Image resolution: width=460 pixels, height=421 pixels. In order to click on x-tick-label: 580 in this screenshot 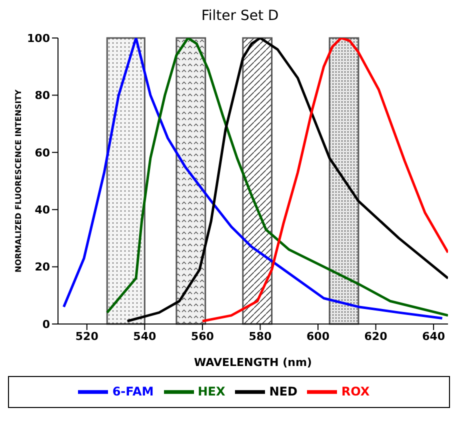, I will do `click(260, 336)`.